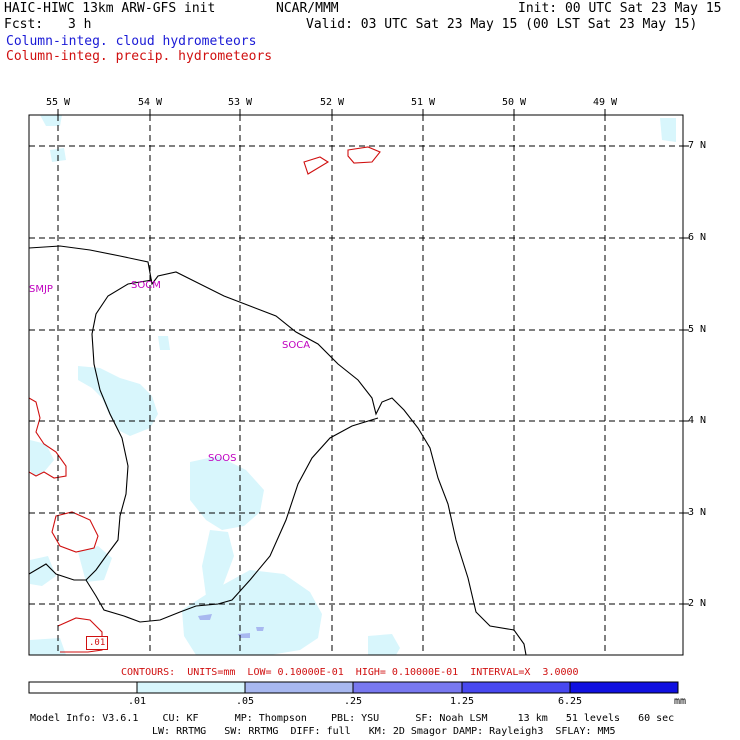 This screenshot has height=740, width=740. I want to click on lat-label-3n: 3 N, so click(697, 512).